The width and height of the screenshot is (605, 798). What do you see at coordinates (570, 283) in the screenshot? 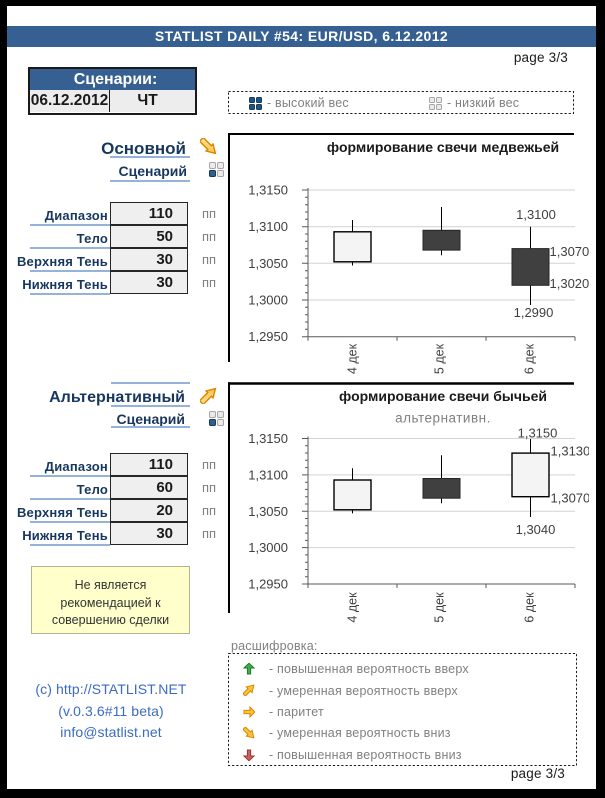
I see `svg-text: 1,3020` at bounding box center [570, 283].